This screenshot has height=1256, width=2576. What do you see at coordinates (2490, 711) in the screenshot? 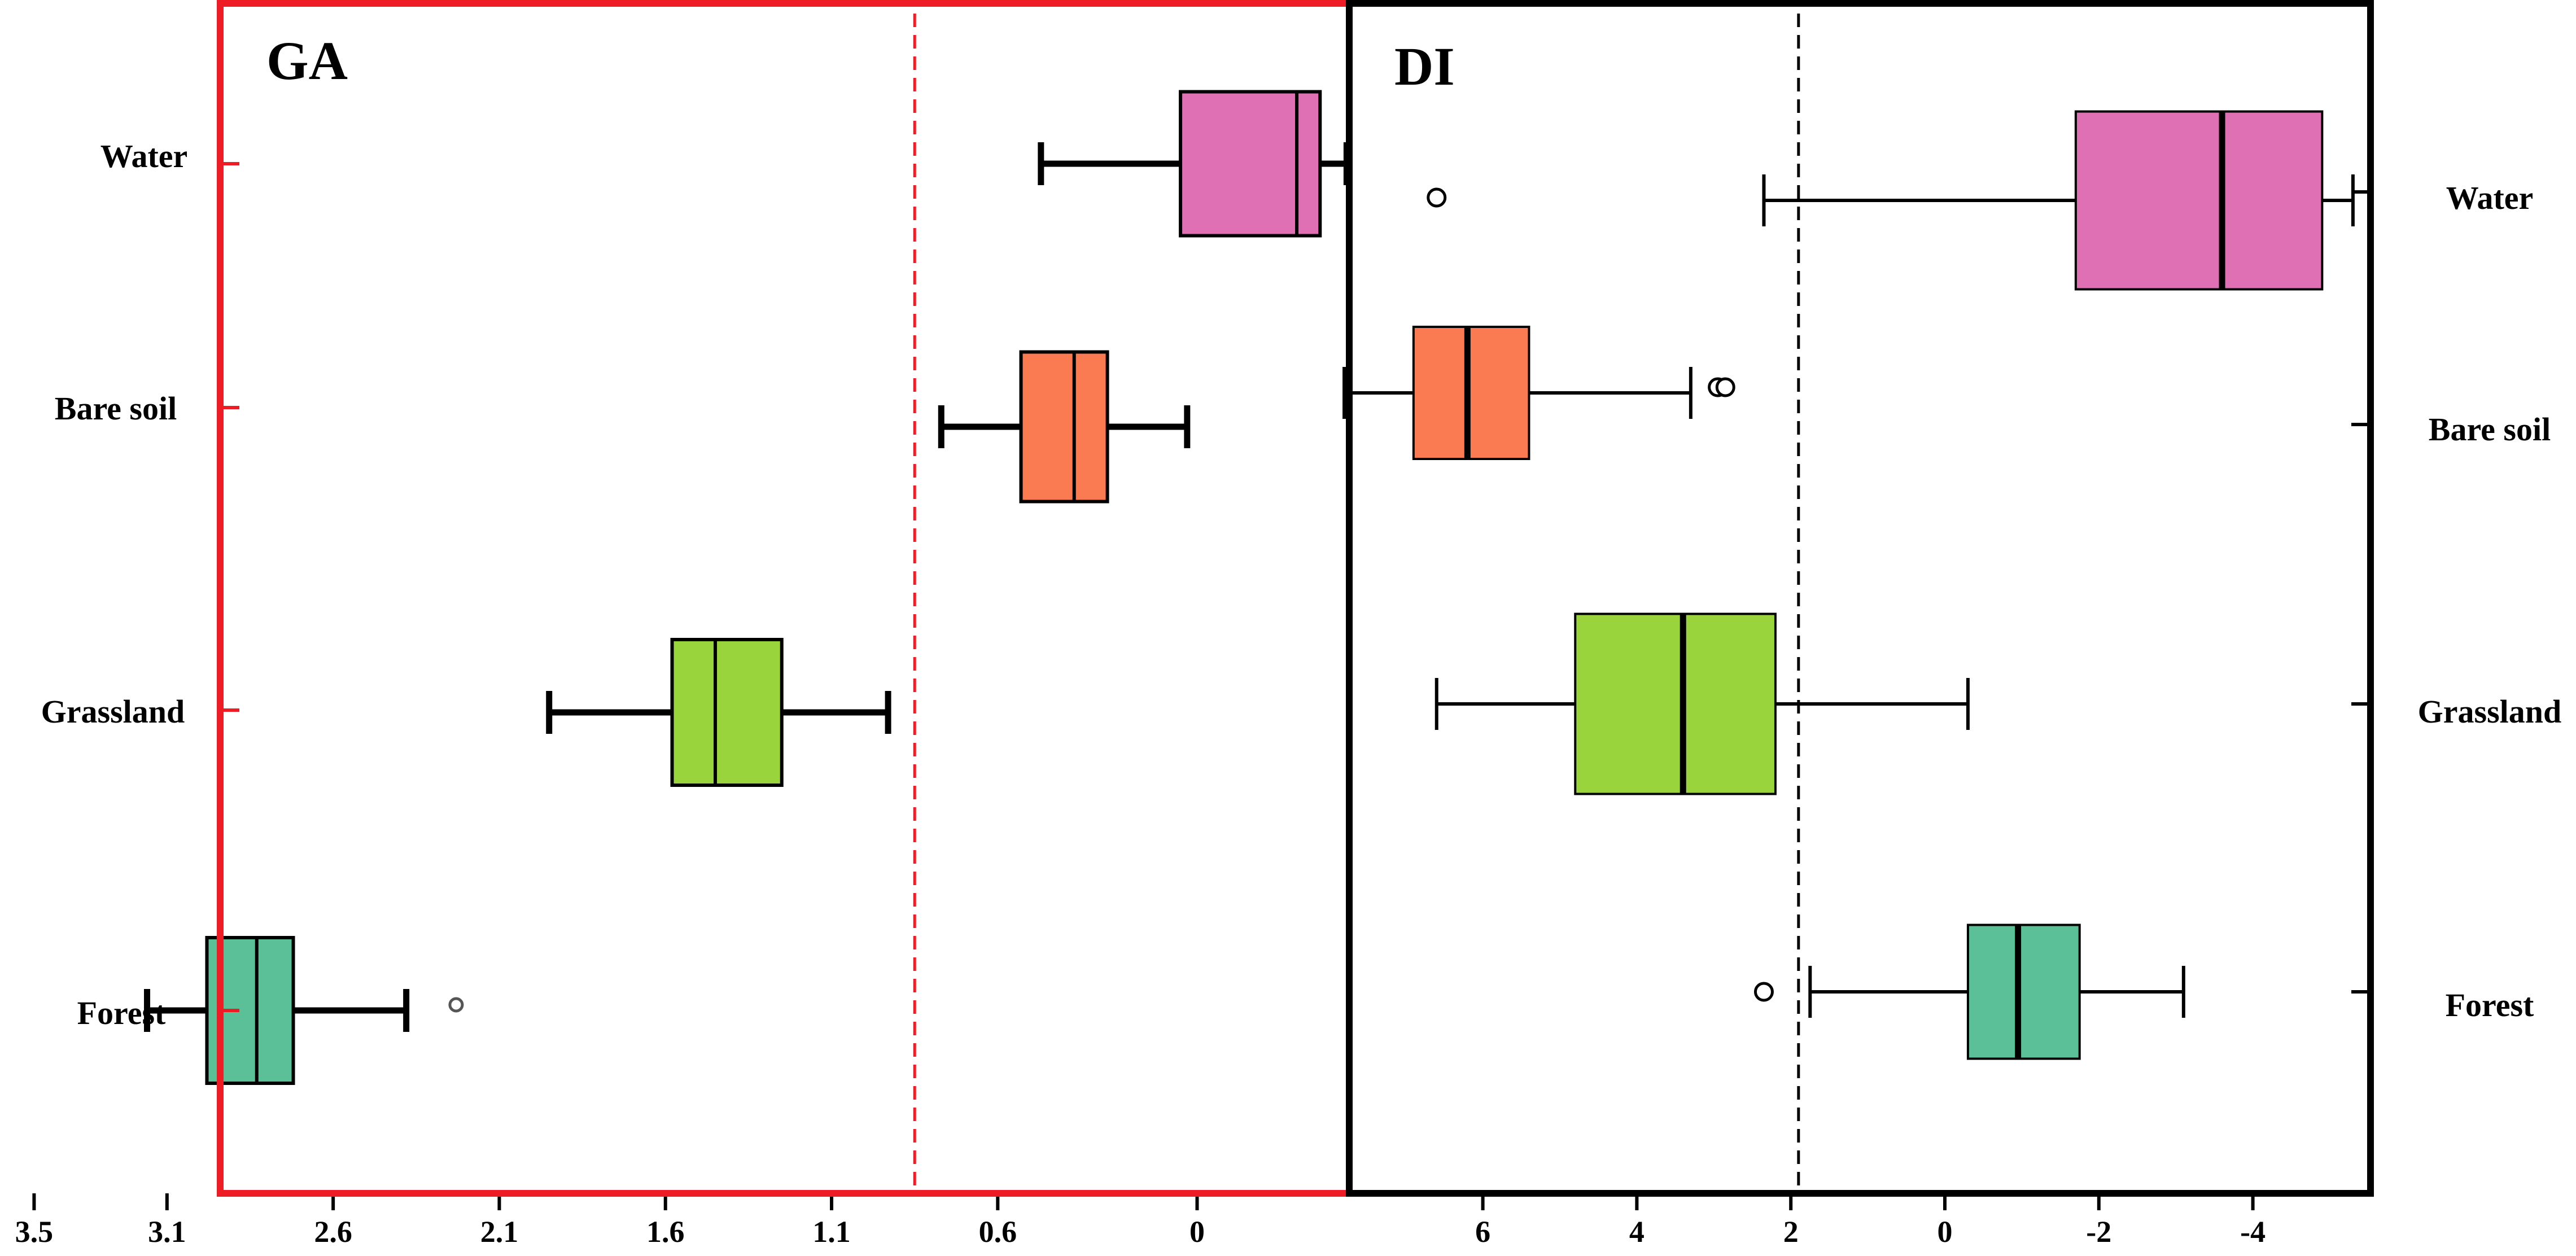
I see `category-label-di-grassland: Grassland` at bounding box center [2490, 711].